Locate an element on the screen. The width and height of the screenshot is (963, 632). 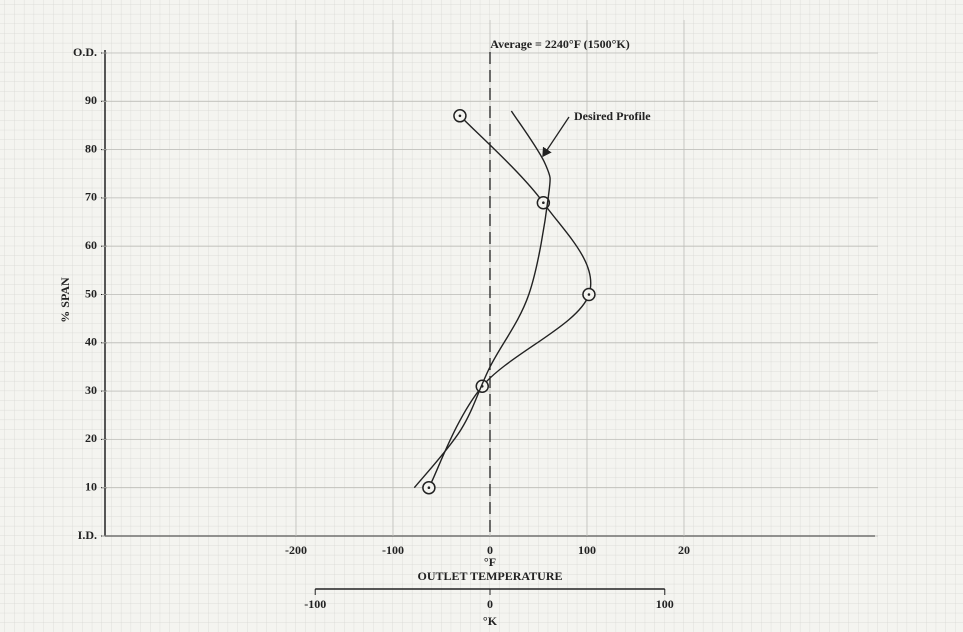
annotation-arrow is located at coordinates (556, 137).